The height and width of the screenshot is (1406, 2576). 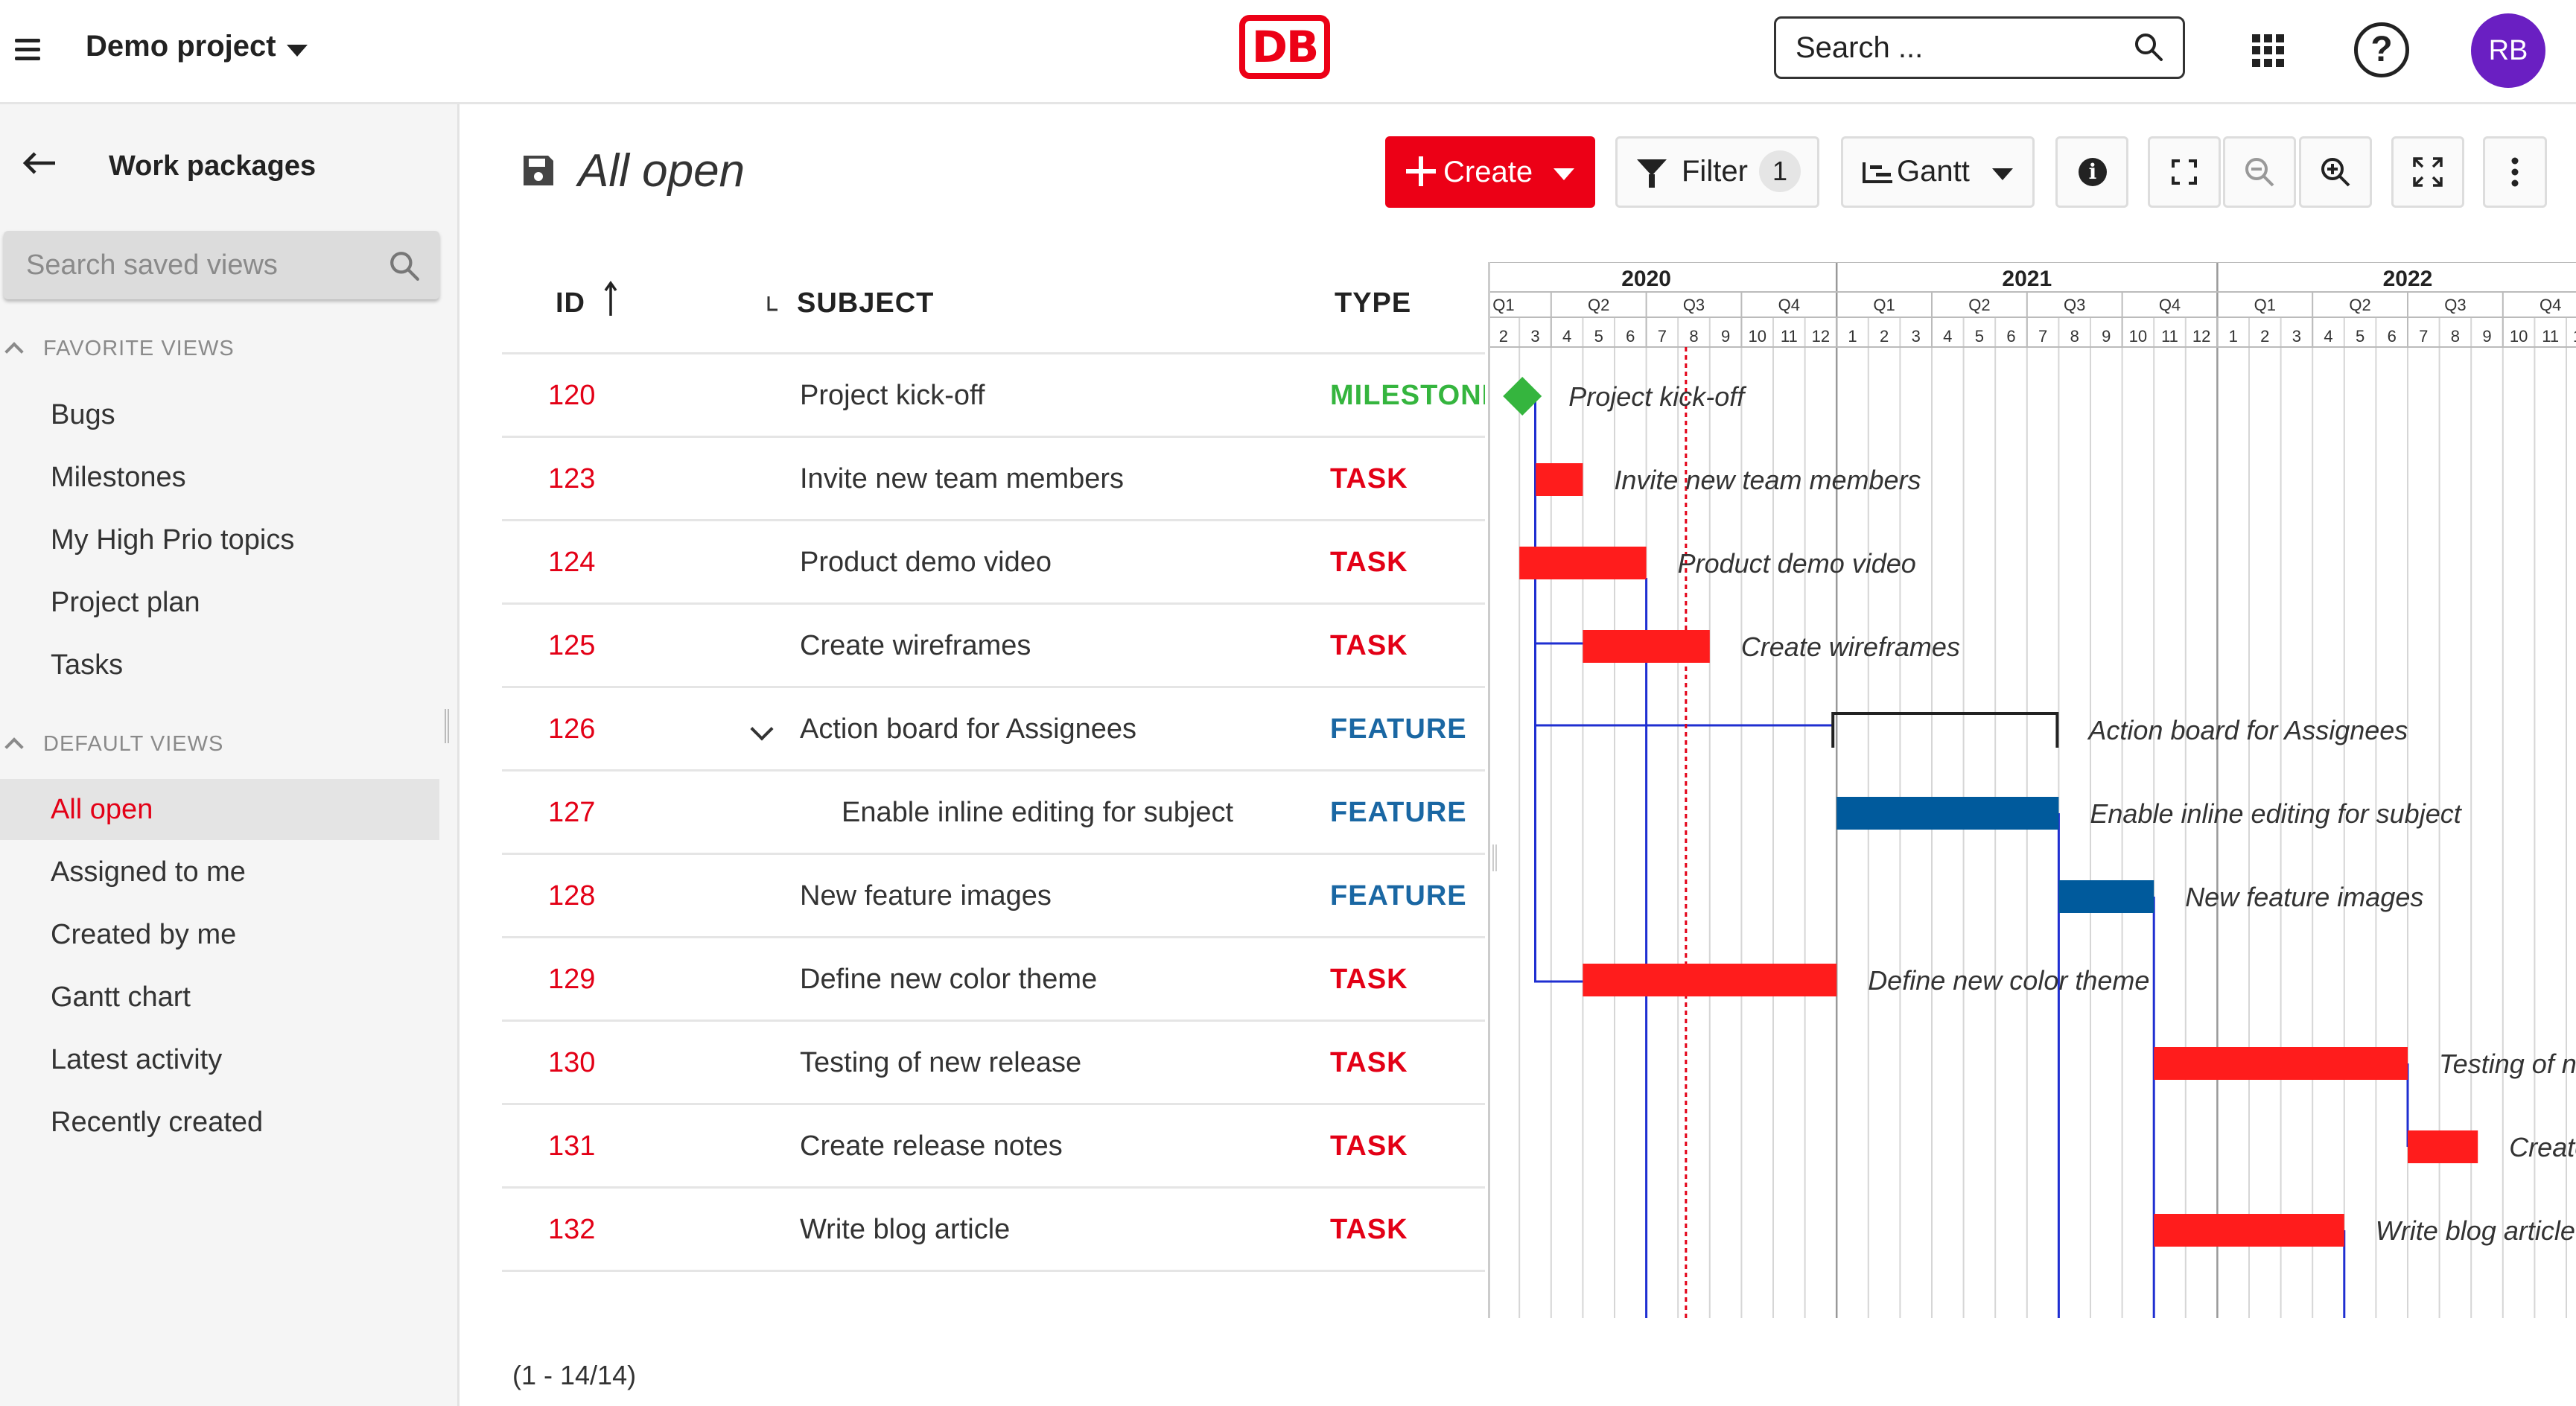 What do you see at coordinates (2259, 172) in the screenshot?
I see `zoom-out-button` at bounding box center [2259, 172].